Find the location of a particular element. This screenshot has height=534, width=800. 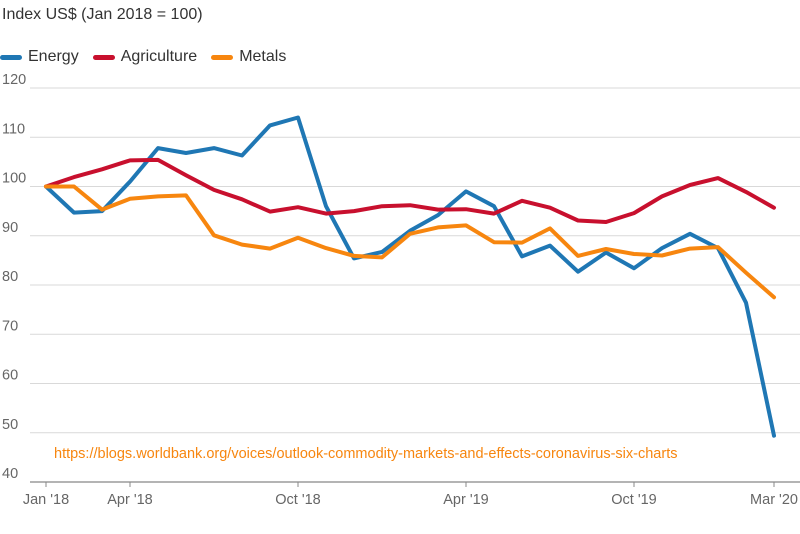

legend-item-metals: Metals is located at coordinates (248, 57).